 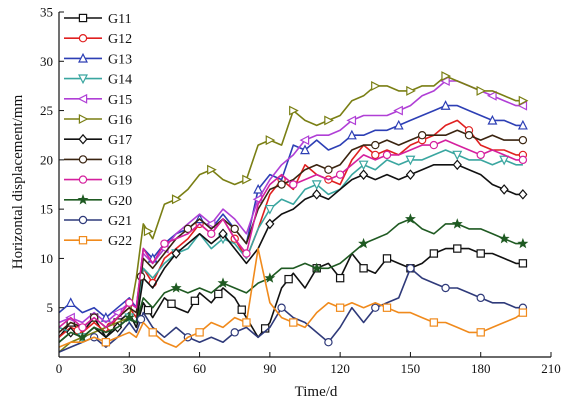 What do you see at coordinates (46, 209) in the screenshot?
I see `y-tick-label: 15` at bounding box center [46, 209].